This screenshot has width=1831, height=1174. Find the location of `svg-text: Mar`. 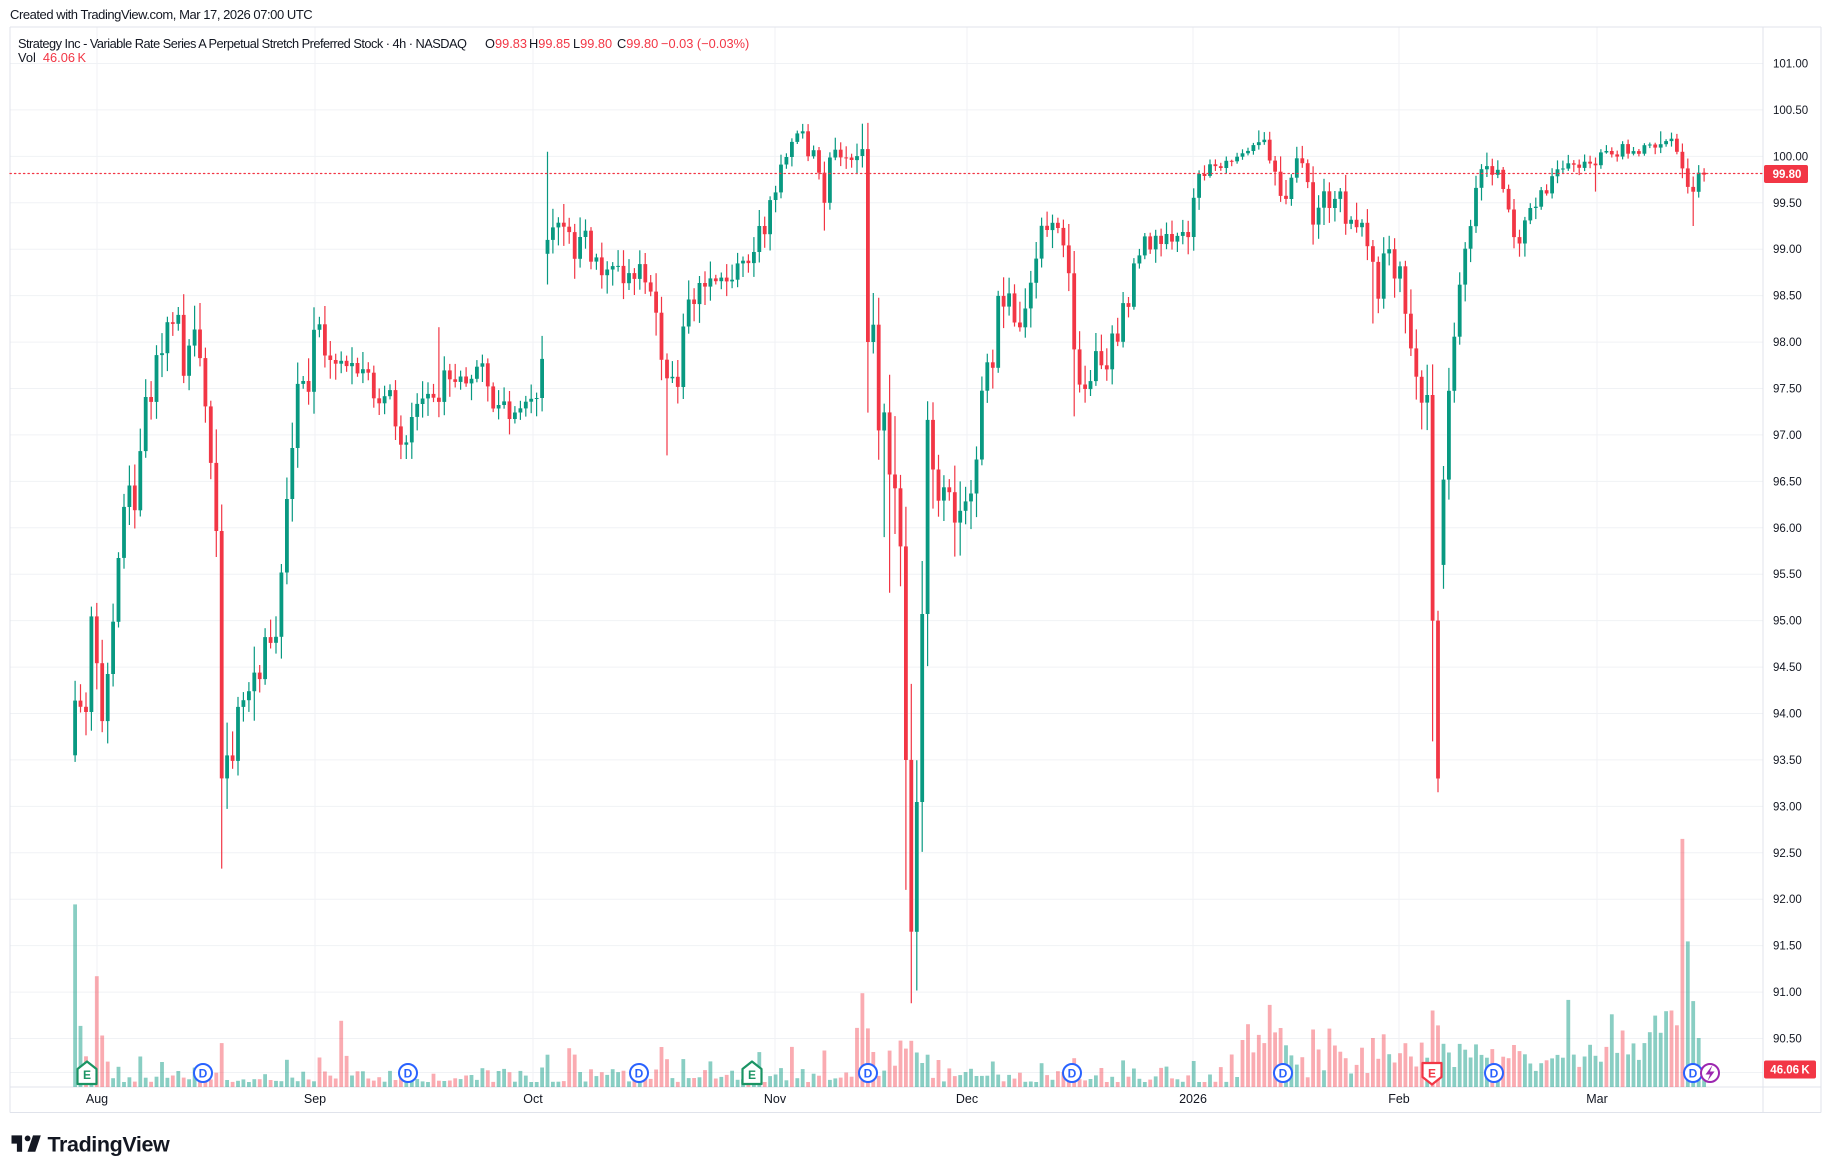

svg-text: Mar is located at coordinates (1597, 1099).